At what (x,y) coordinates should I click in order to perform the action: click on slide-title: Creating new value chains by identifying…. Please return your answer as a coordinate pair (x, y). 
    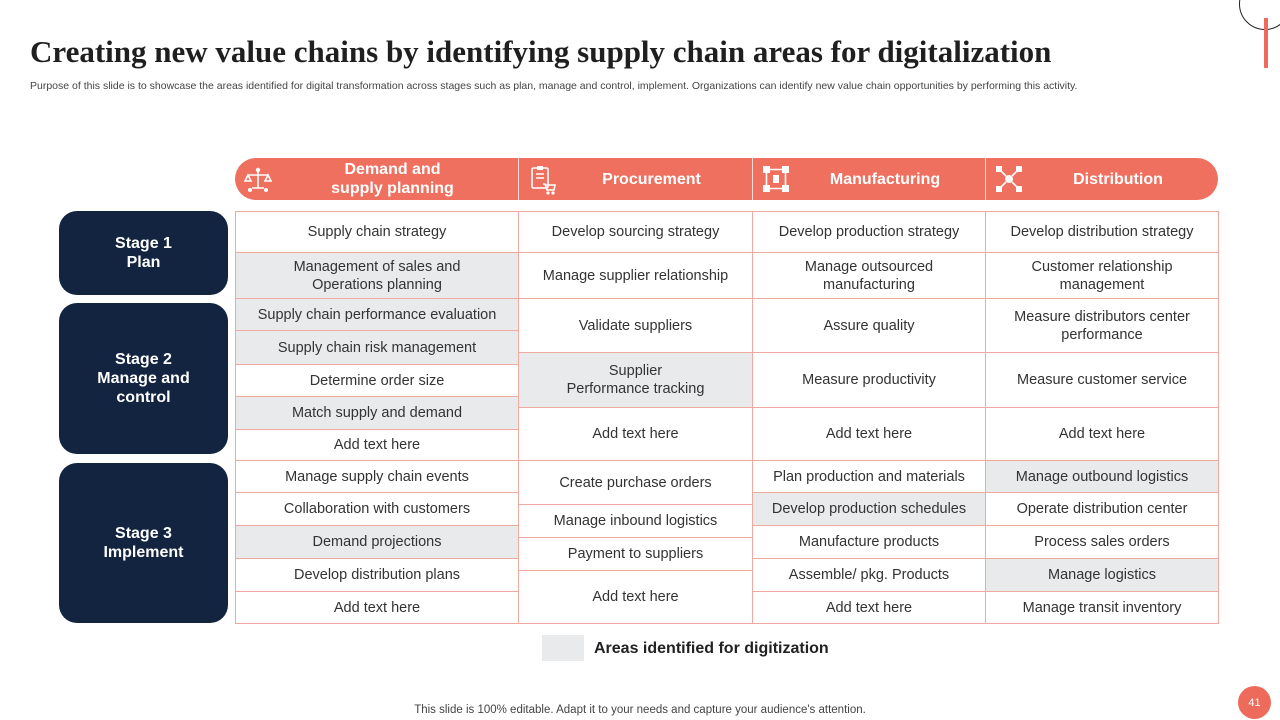
    Looking at the image, I should click on (541, 51).